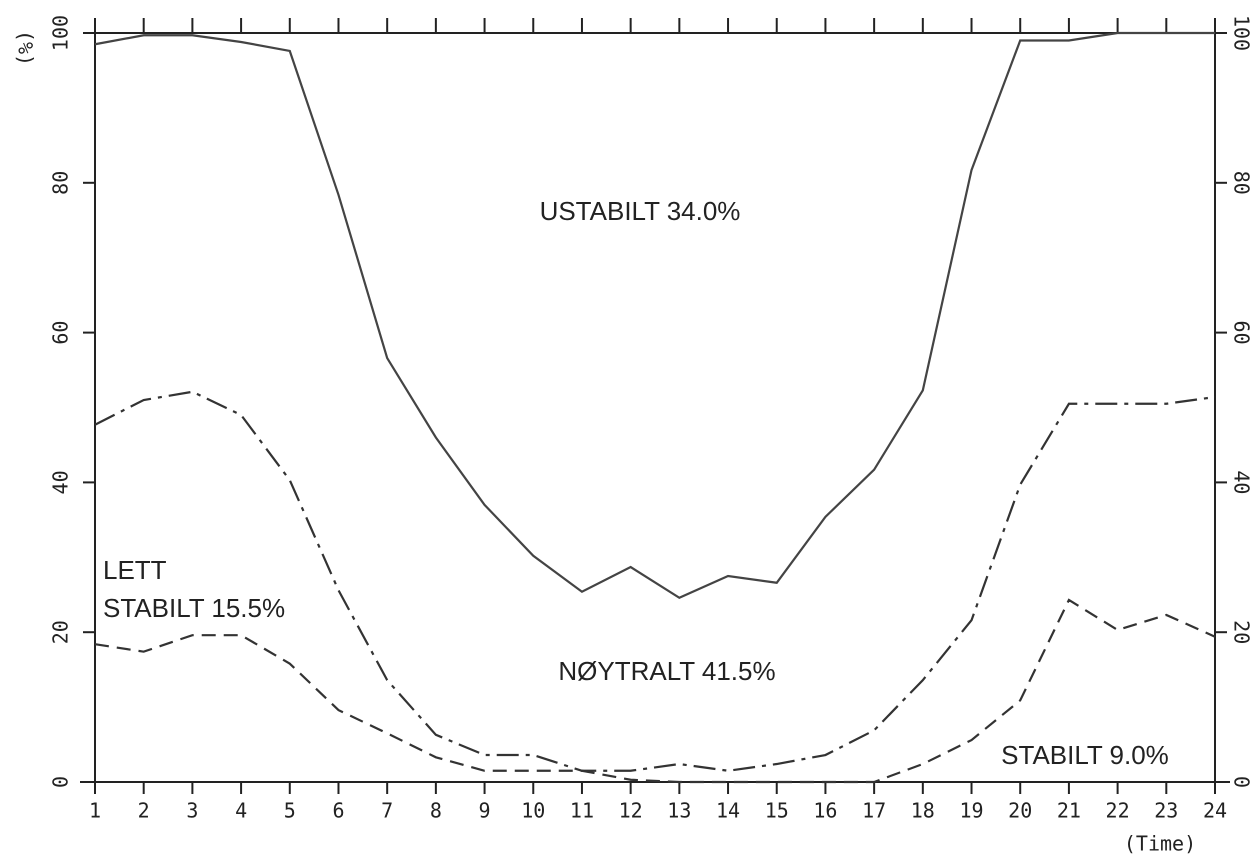 Image resolution: width=1255 pixels, height=860 pixels. Describe the element at coordinates (1242, 632) in the screenshot. I see `y2-tick-label: 20` at that location.